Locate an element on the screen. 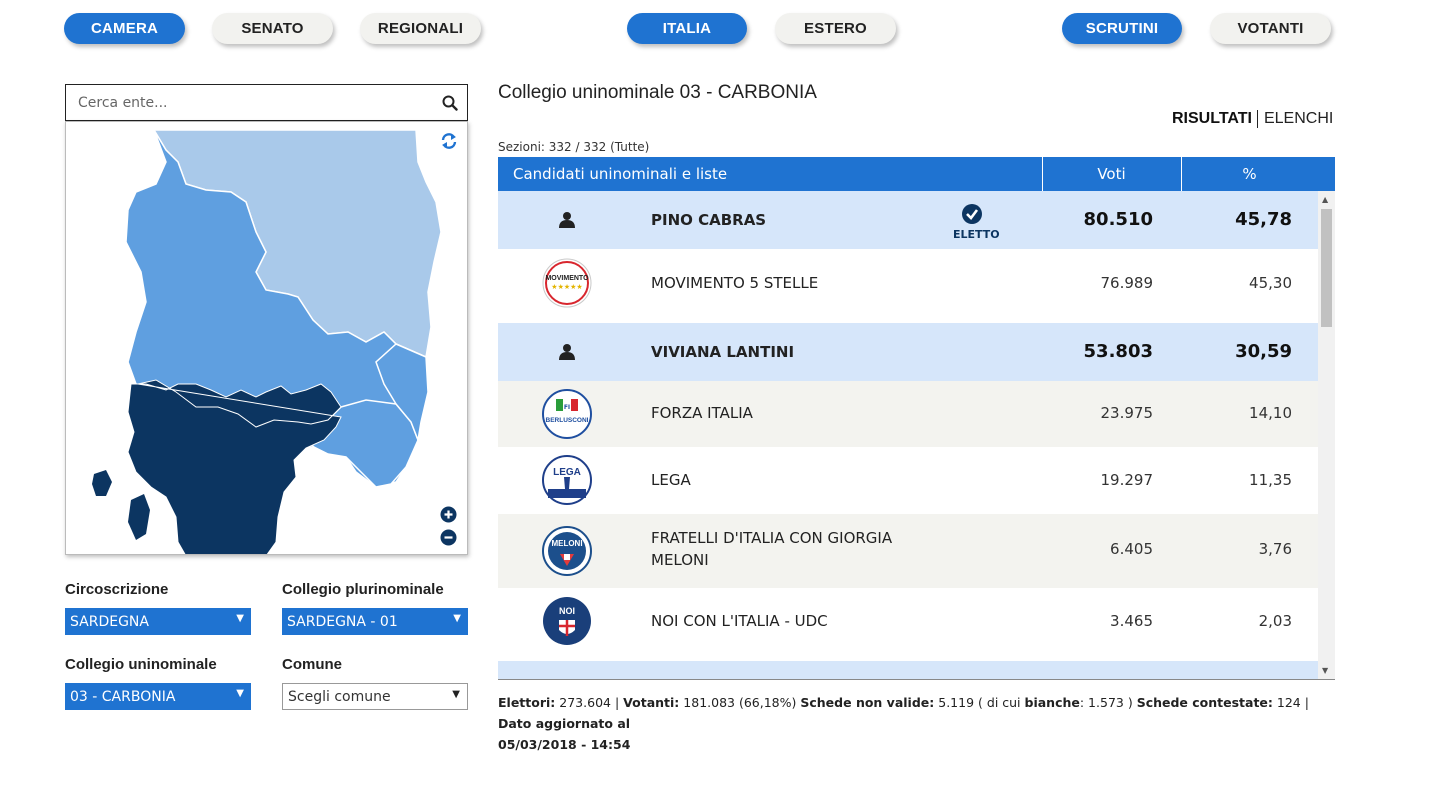 This screenshot has width=1433, height=800. table-row-candidate: VIVIANA LANTINI 53.803 30,59 is located at coordinates (908, 352).